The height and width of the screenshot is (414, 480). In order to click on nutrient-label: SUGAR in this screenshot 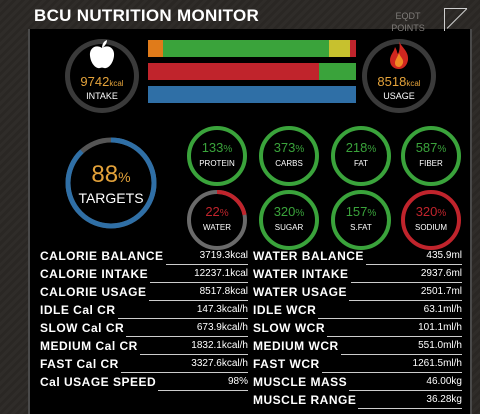, I will do `click(289, 227)`.